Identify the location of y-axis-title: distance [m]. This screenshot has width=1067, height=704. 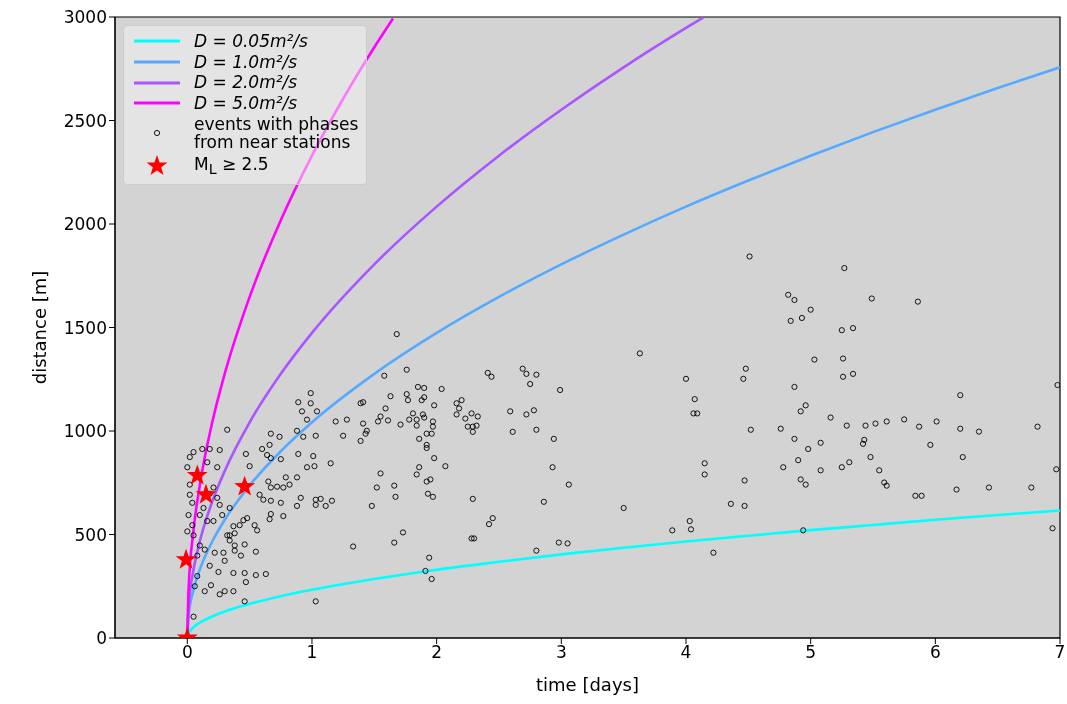
(40, 327).